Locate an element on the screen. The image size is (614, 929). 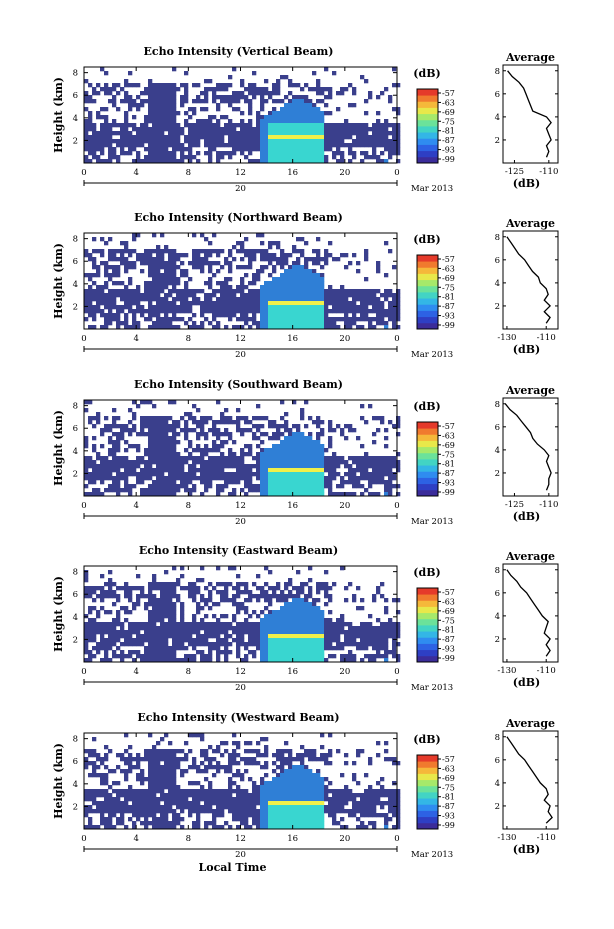
date-month-label: Mar 2013 is located at coordinates (432, 189).